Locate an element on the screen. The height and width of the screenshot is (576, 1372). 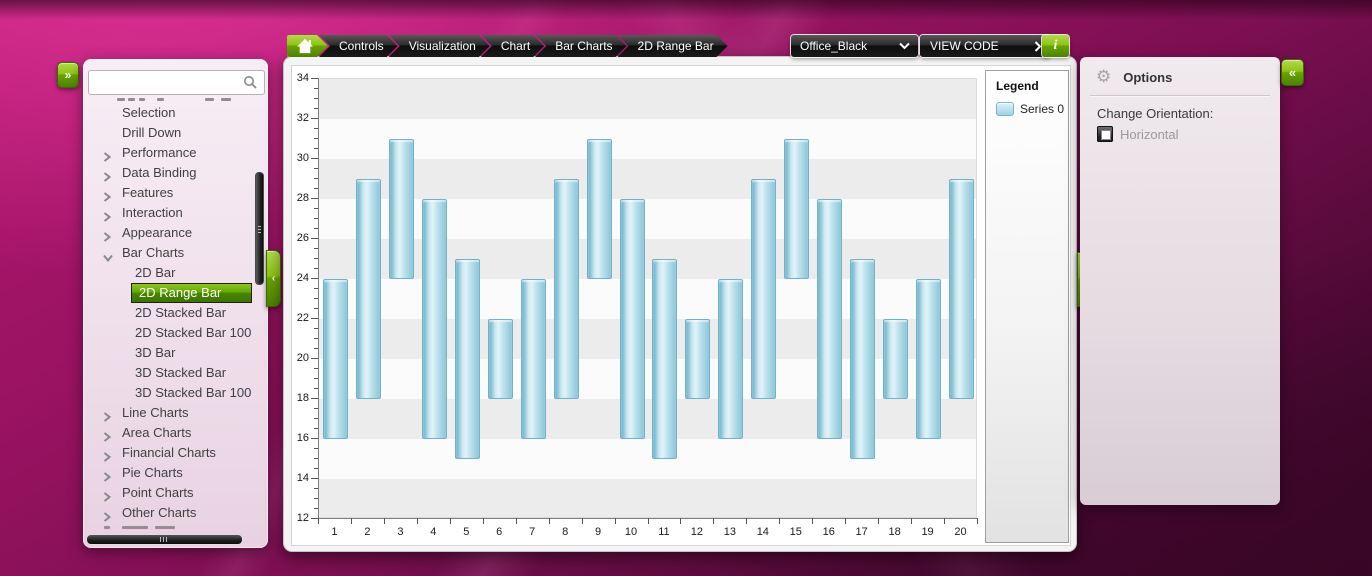
tree-item-pie-charts: Pie Charts is located at coordinates (175, 473).